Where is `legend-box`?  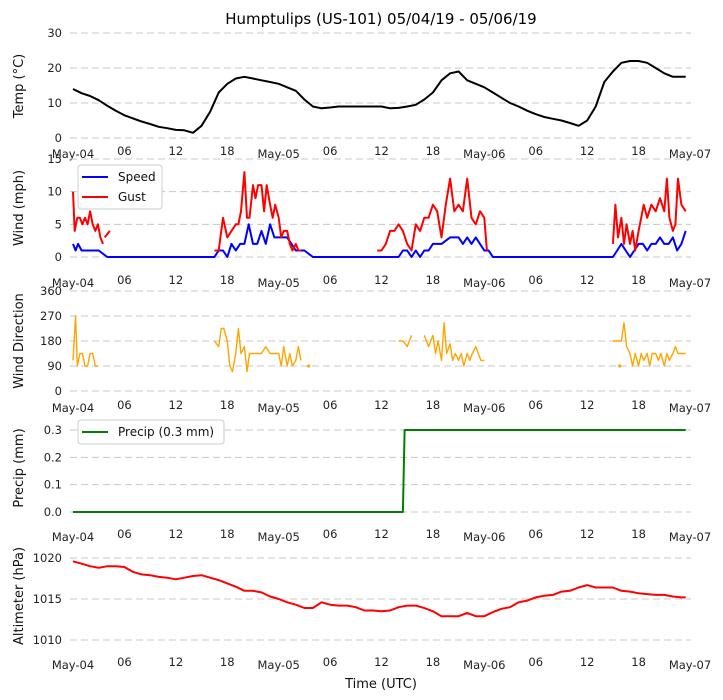
legend-box is located at coordinates (151, 432).